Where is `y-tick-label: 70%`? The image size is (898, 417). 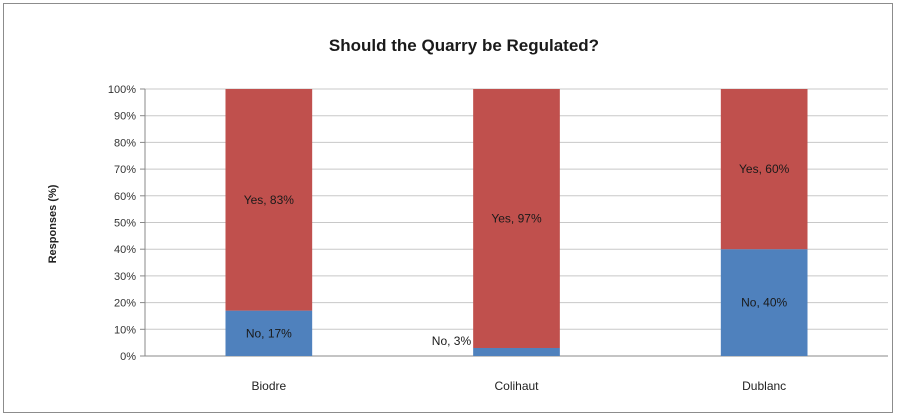
y-tick-label: 70% is located at coordinates (125, 170).